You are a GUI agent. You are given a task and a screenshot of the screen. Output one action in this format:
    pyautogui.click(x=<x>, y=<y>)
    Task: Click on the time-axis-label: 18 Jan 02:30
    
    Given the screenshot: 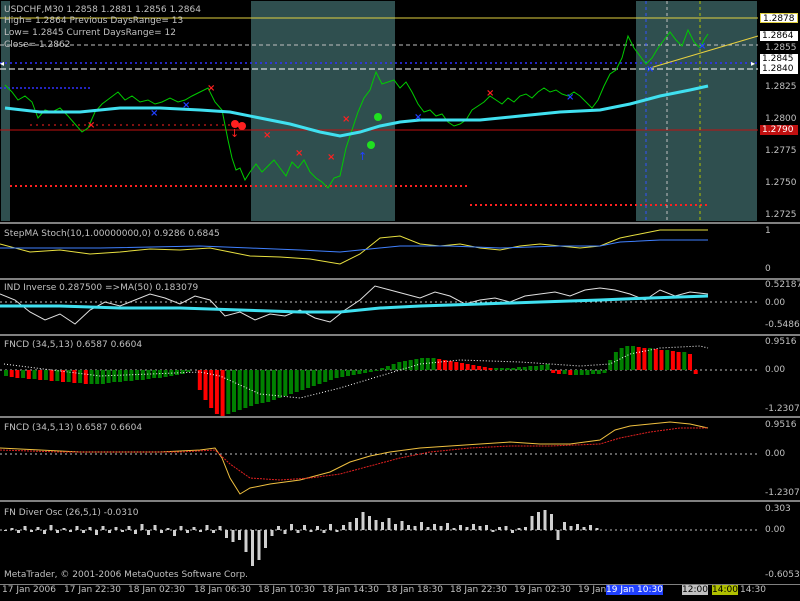 What is the action you would take?
    pyautogui.click(x=156, y=590)
    